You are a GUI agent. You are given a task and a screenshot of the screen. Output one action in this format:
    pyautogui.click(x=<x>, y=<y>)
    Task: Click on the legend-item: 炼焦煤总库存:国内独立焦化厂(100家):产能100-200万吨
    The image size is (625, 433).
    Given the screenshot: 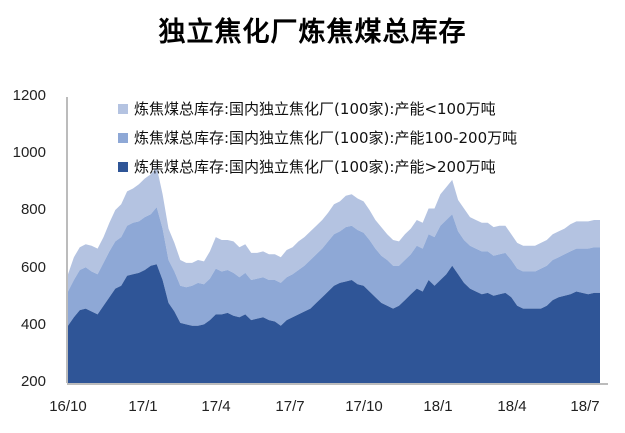 What is the action you would take?
    pyautogui.click(x=317, y=137)
    